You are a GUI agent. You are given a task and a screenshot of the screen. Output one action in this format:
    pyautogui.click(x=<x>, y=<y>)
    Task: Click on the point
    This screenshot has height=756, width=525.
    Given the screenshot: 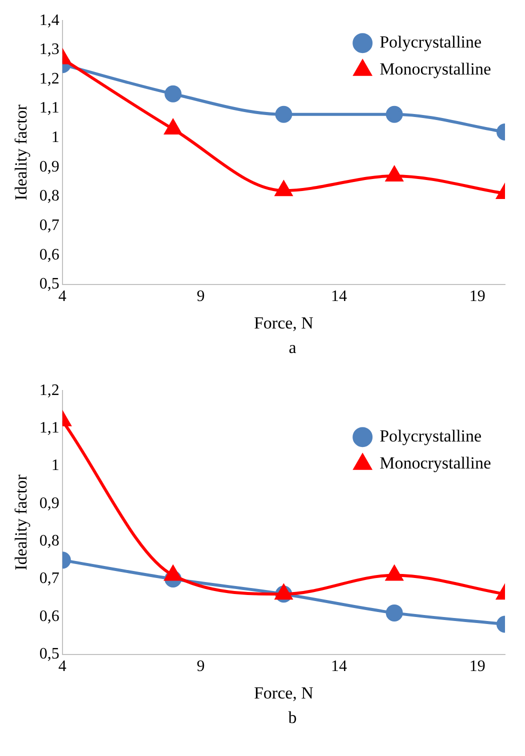 What is the action you would take?
    pyautogui.click(x=283, y=592)
    